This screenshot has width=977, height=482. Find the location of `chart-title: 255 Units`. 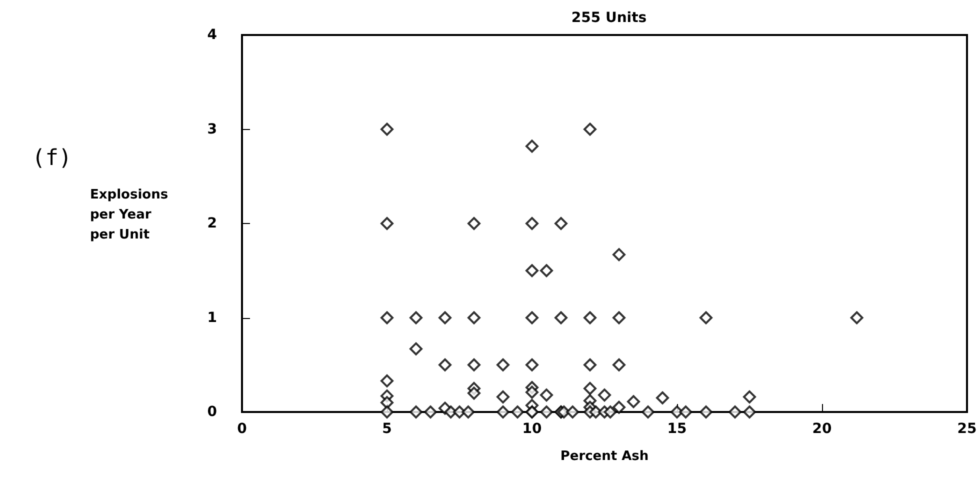

chart-title: 255 Units is located at coordinates (609, 18).